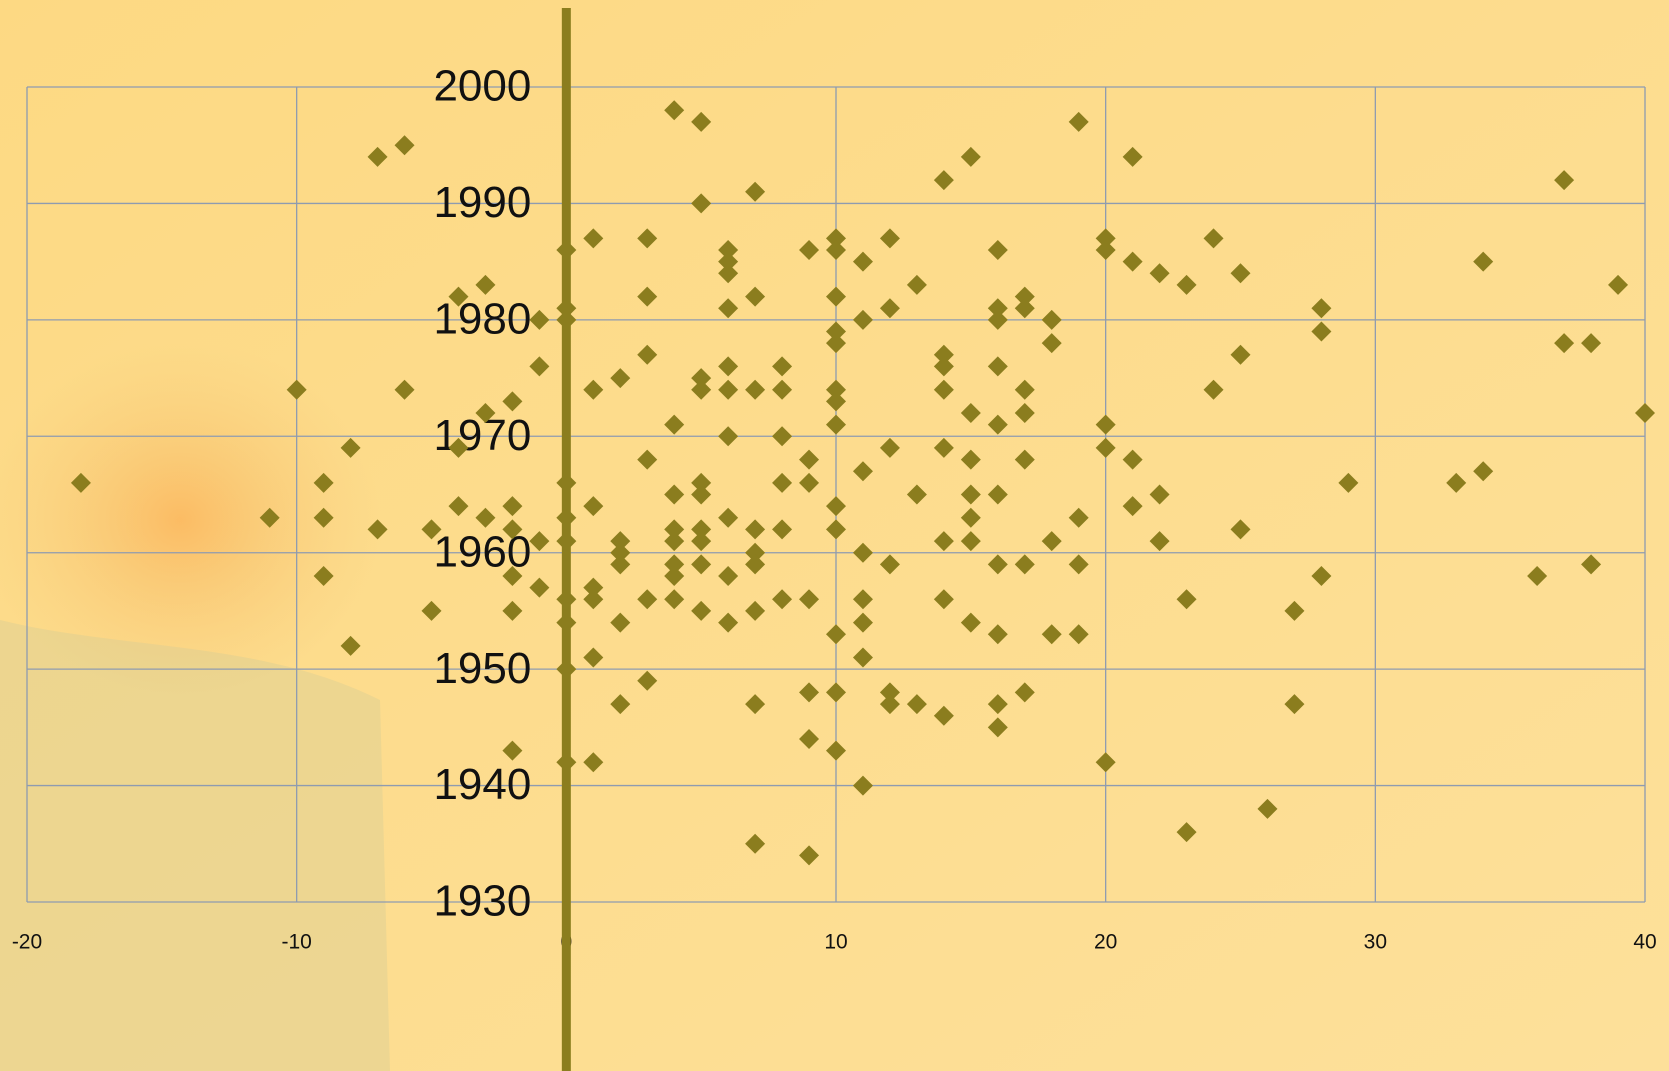  I want to click on y-tick-label: 1950, so click(482, 668).